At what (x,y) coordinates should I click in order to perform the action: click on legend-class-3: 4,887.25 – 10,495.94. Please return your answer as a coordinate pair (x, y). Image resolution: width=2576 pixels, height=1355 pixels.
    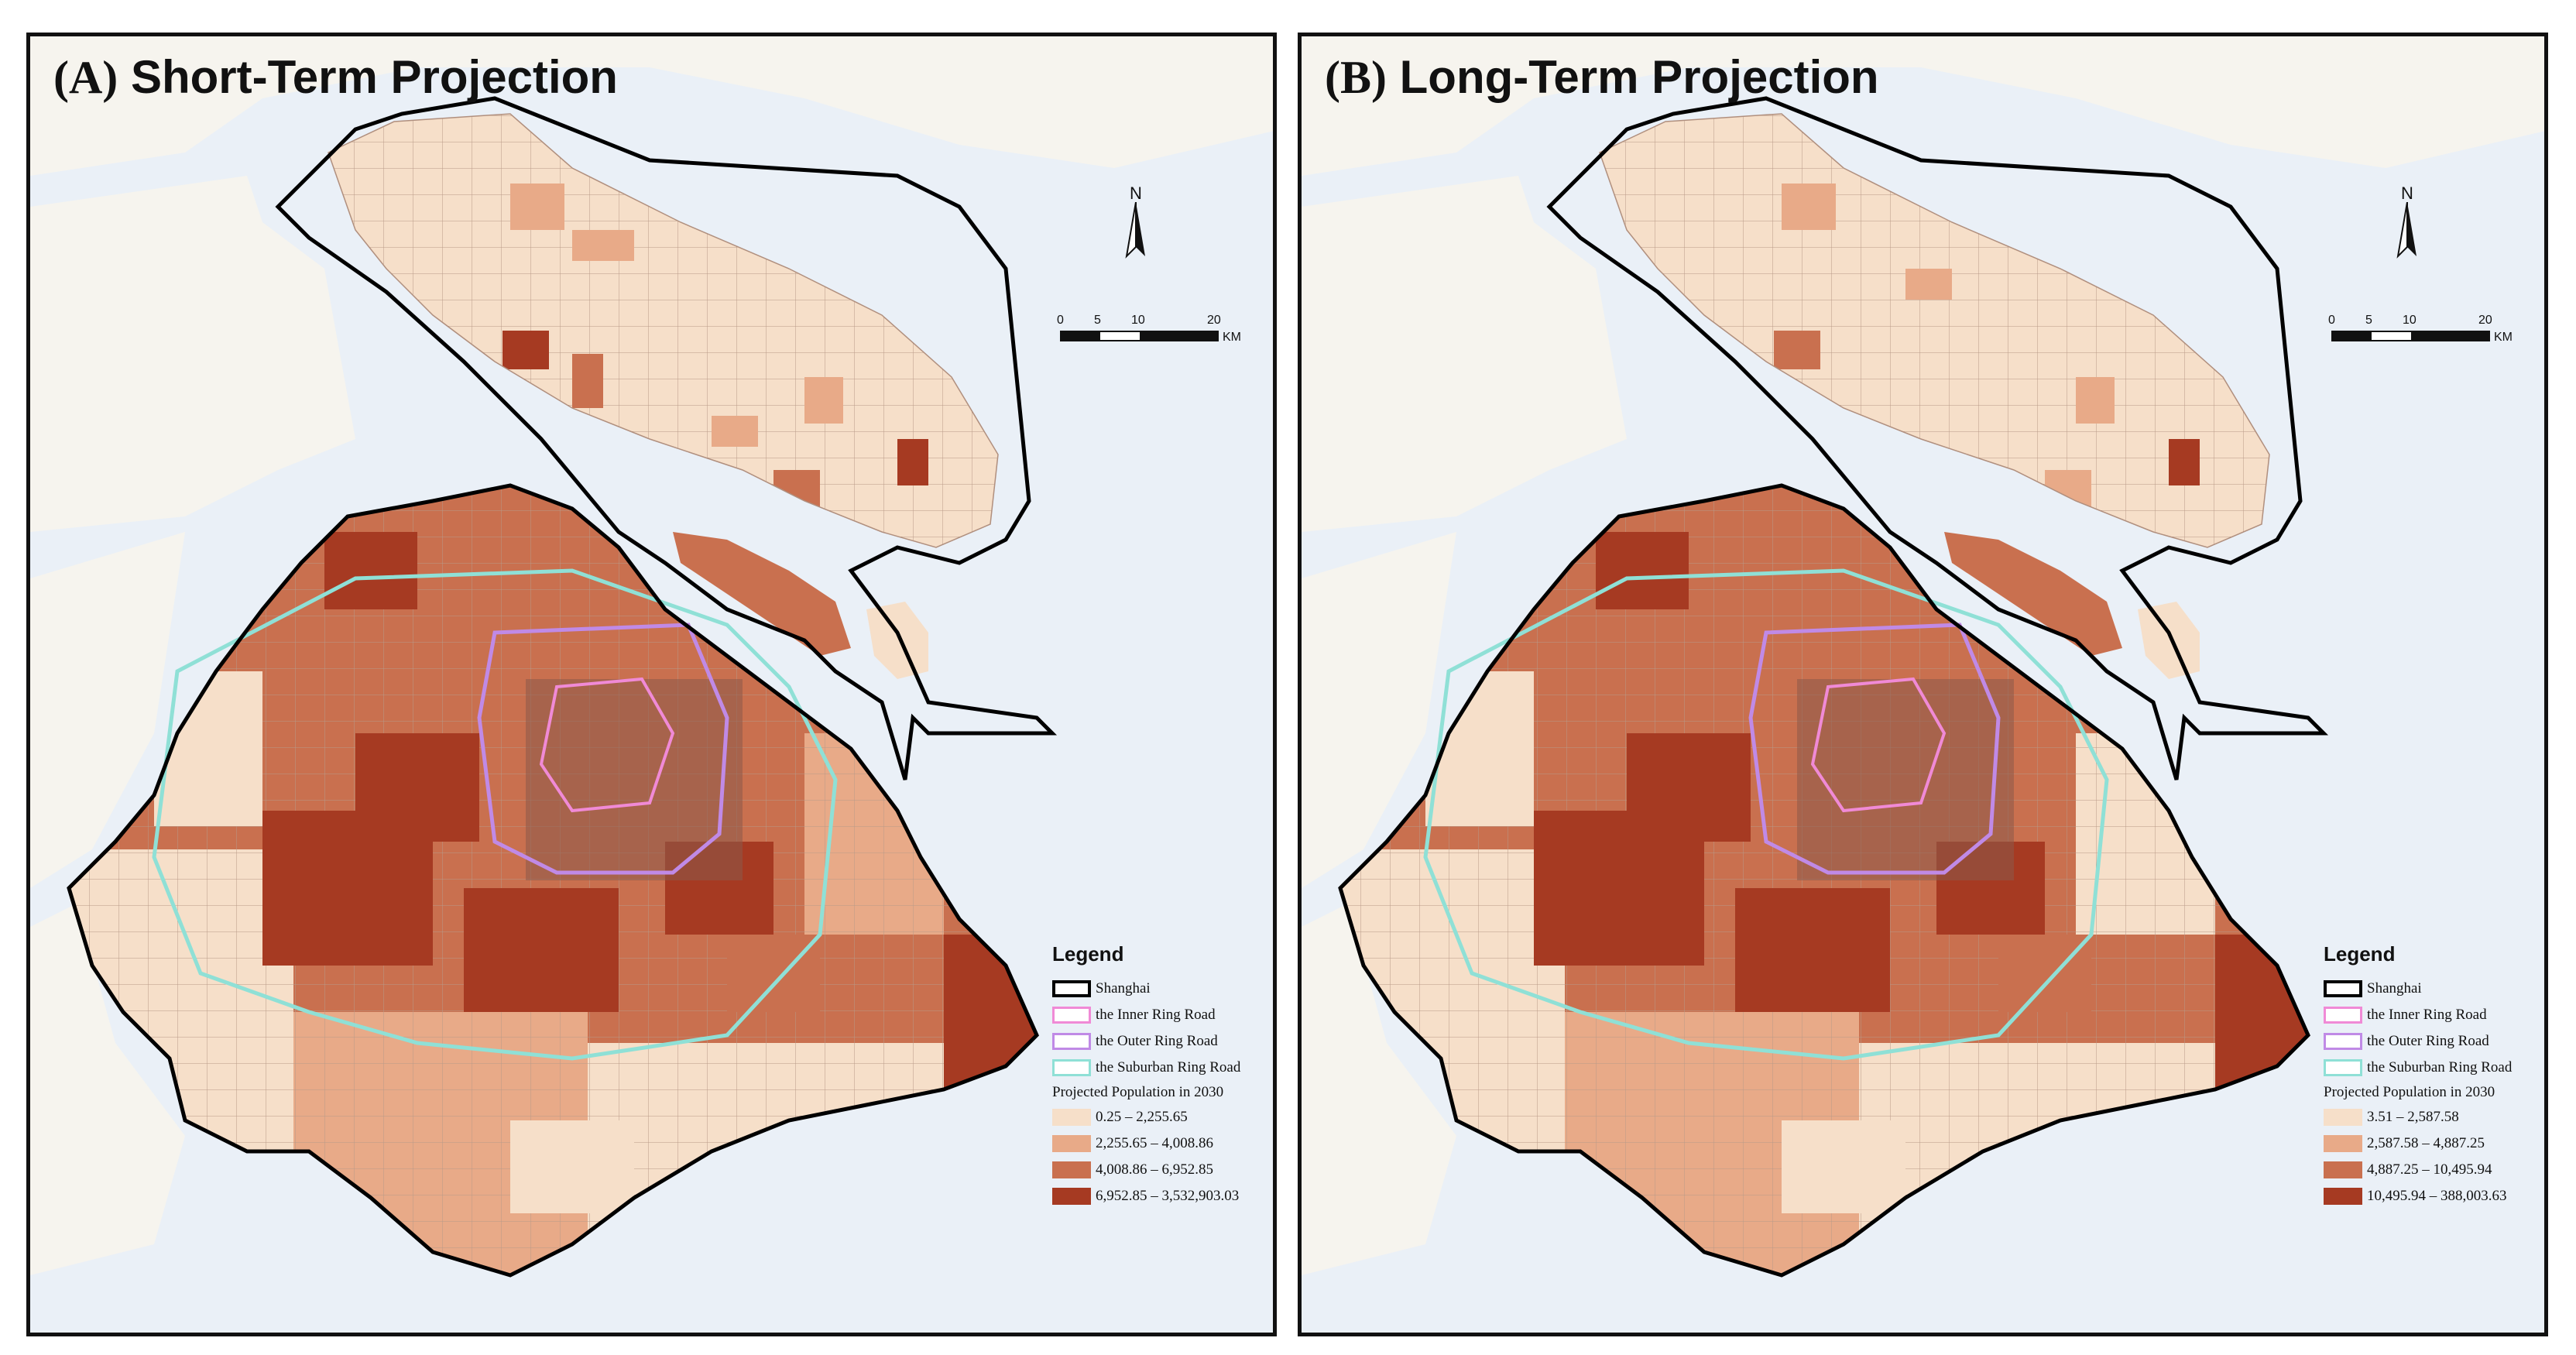
    Looking at the image, I should click on (2434, 1170).